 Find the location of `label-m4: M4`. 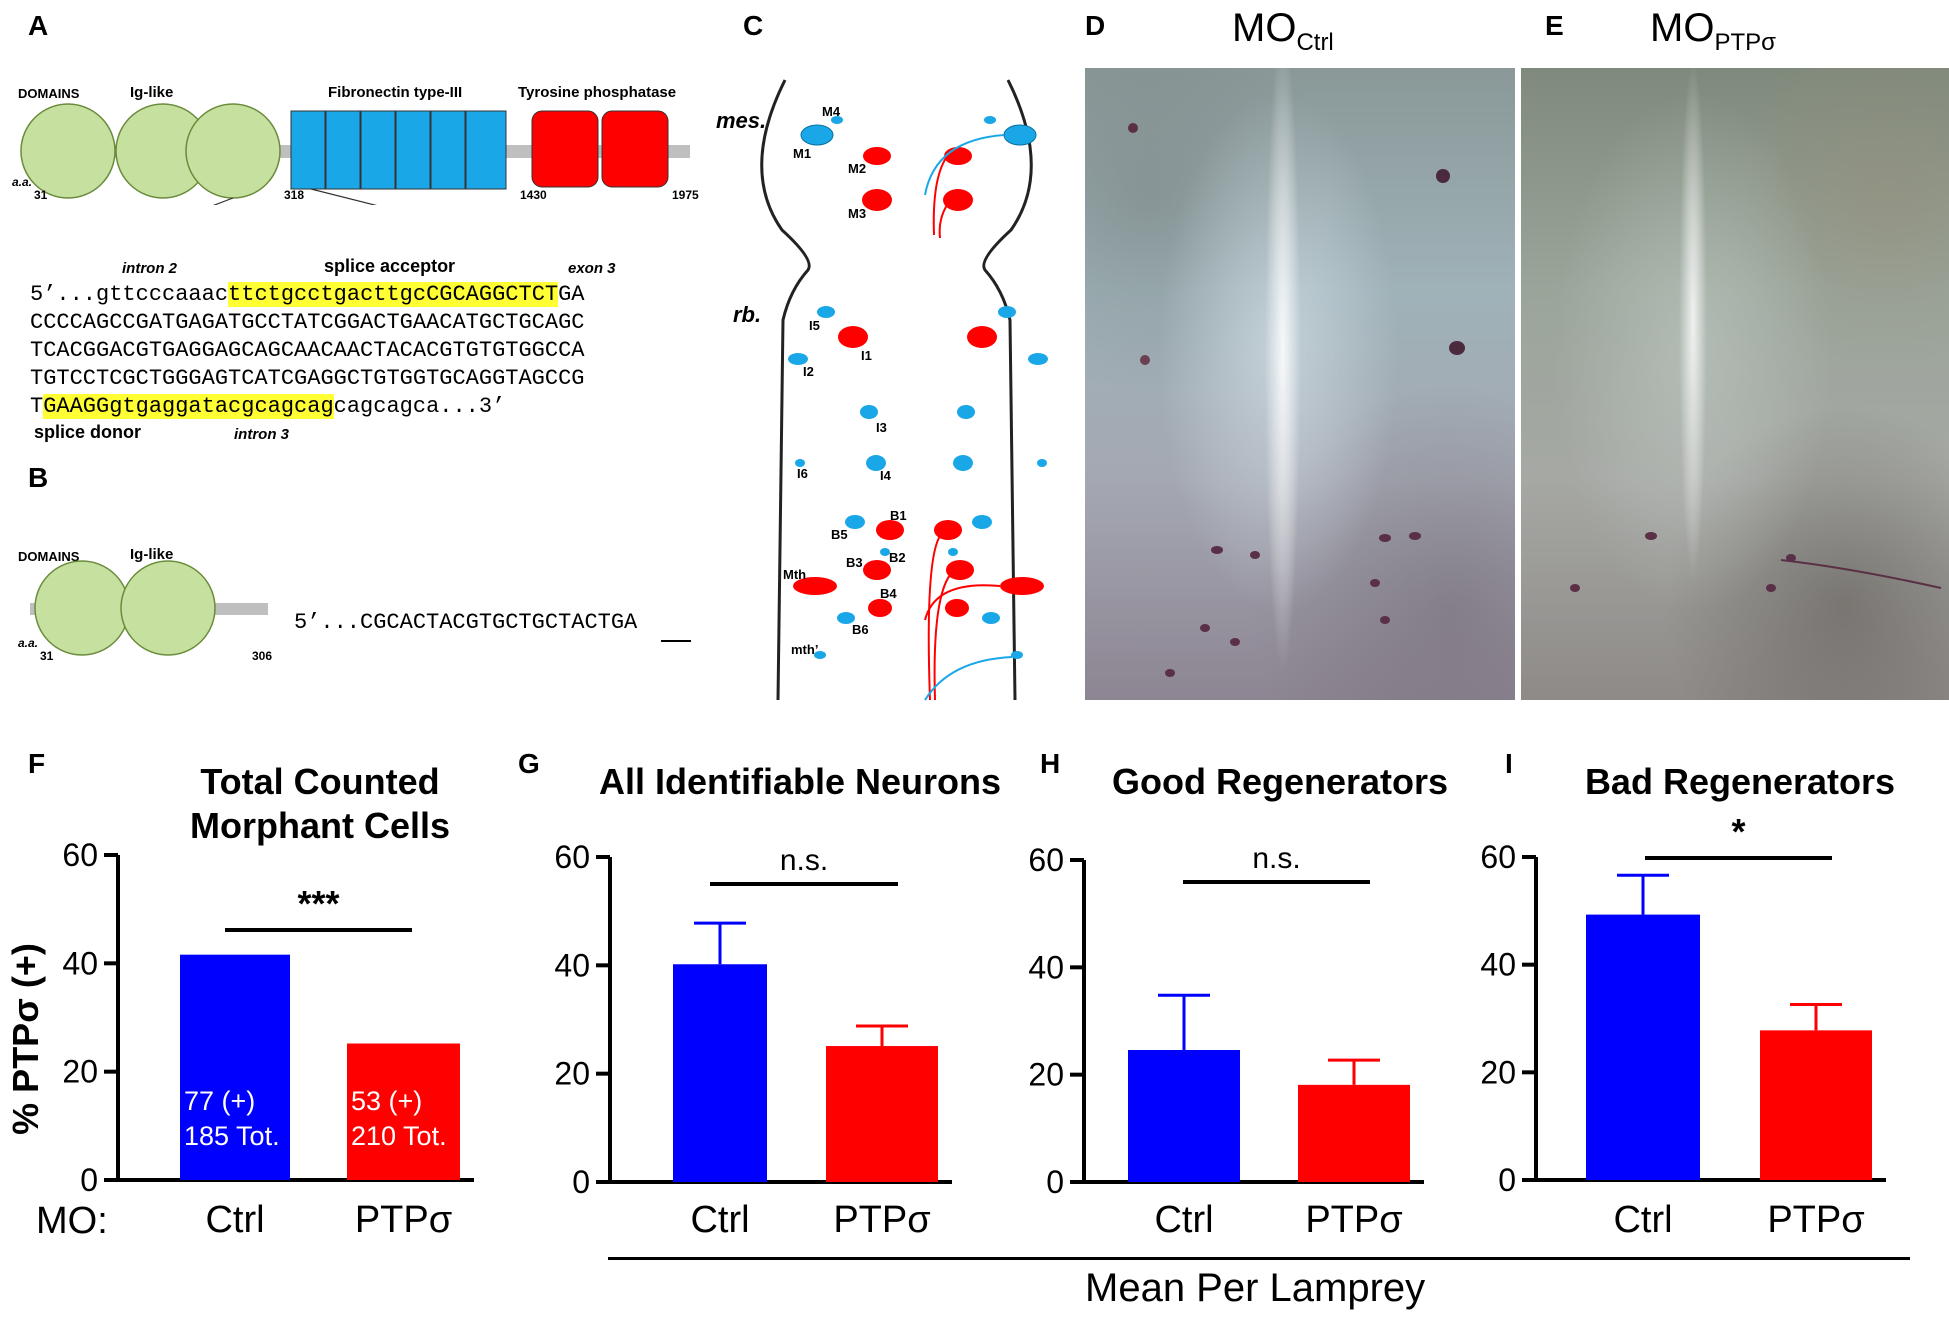

label-m4: M4 is located at coordinates (831, 111).